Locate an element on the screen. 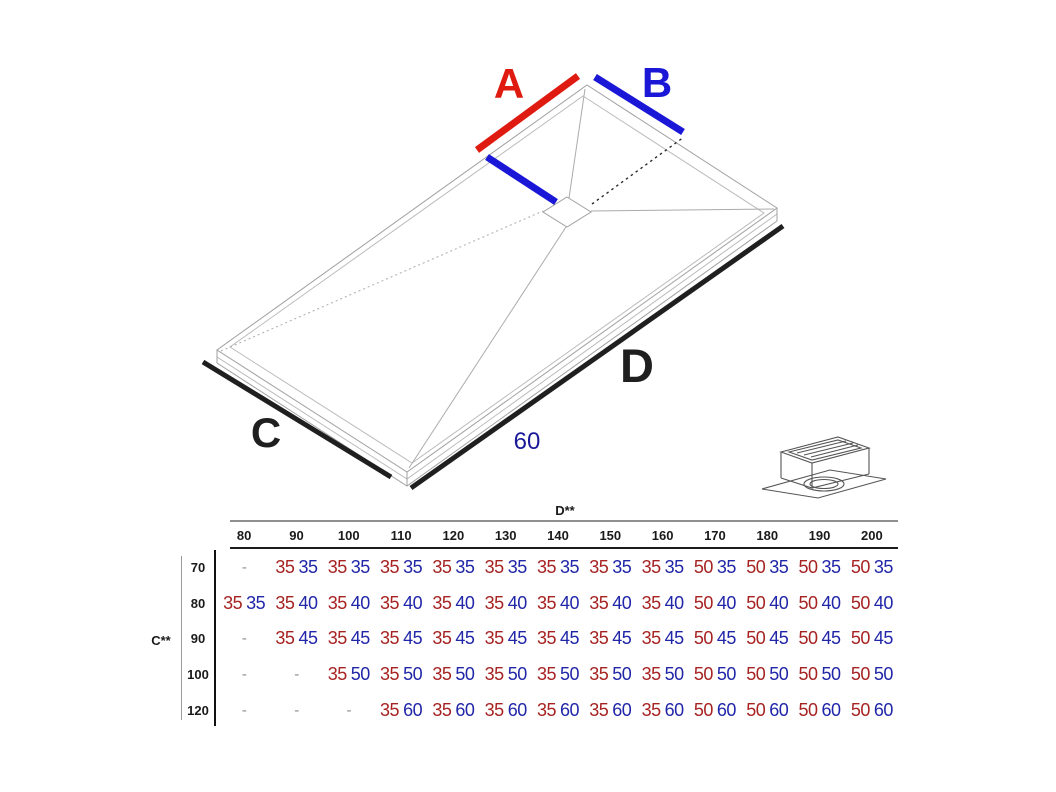  slope-line-n is located at coordinates (577, 143).